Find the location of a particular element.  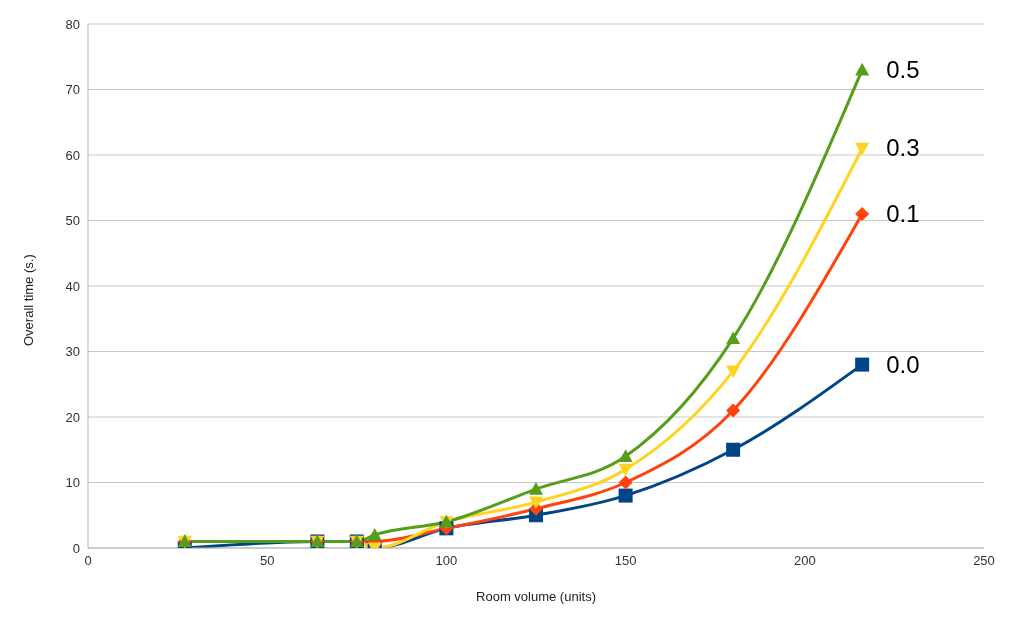

y-tick-label: 80 is located at coordinates (72, 24).